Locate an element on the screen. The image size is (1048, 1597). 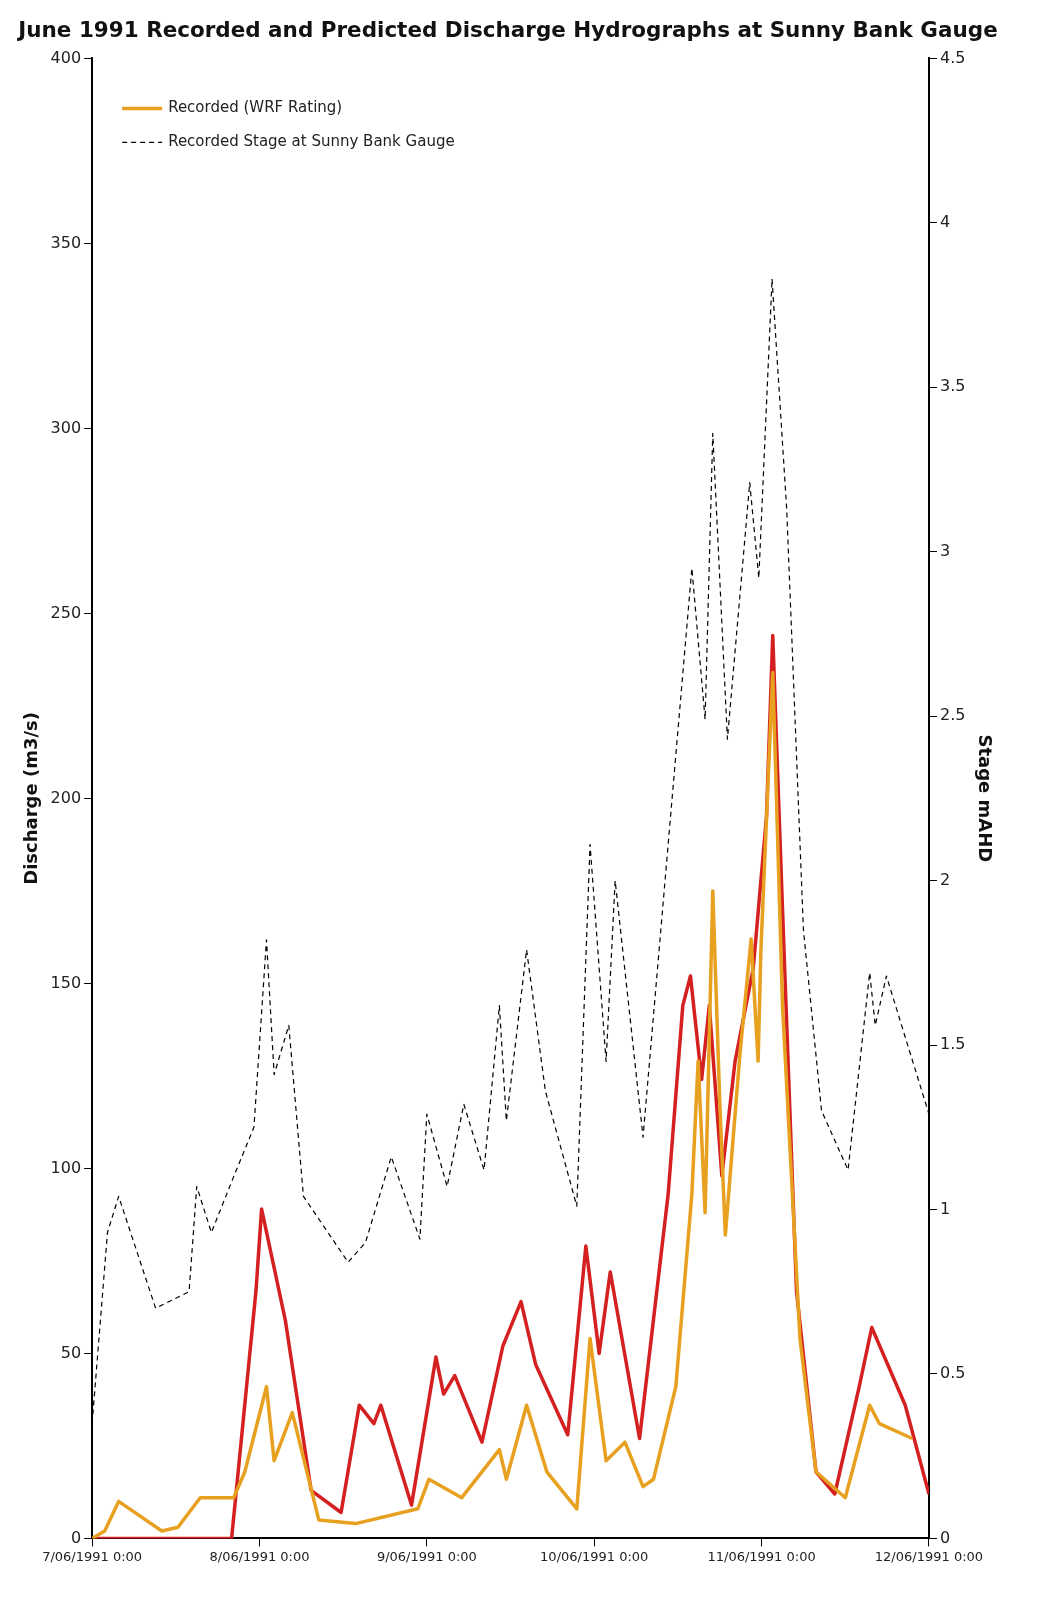
y2-tick-label: 0 is located at coordinates (945, 1537).